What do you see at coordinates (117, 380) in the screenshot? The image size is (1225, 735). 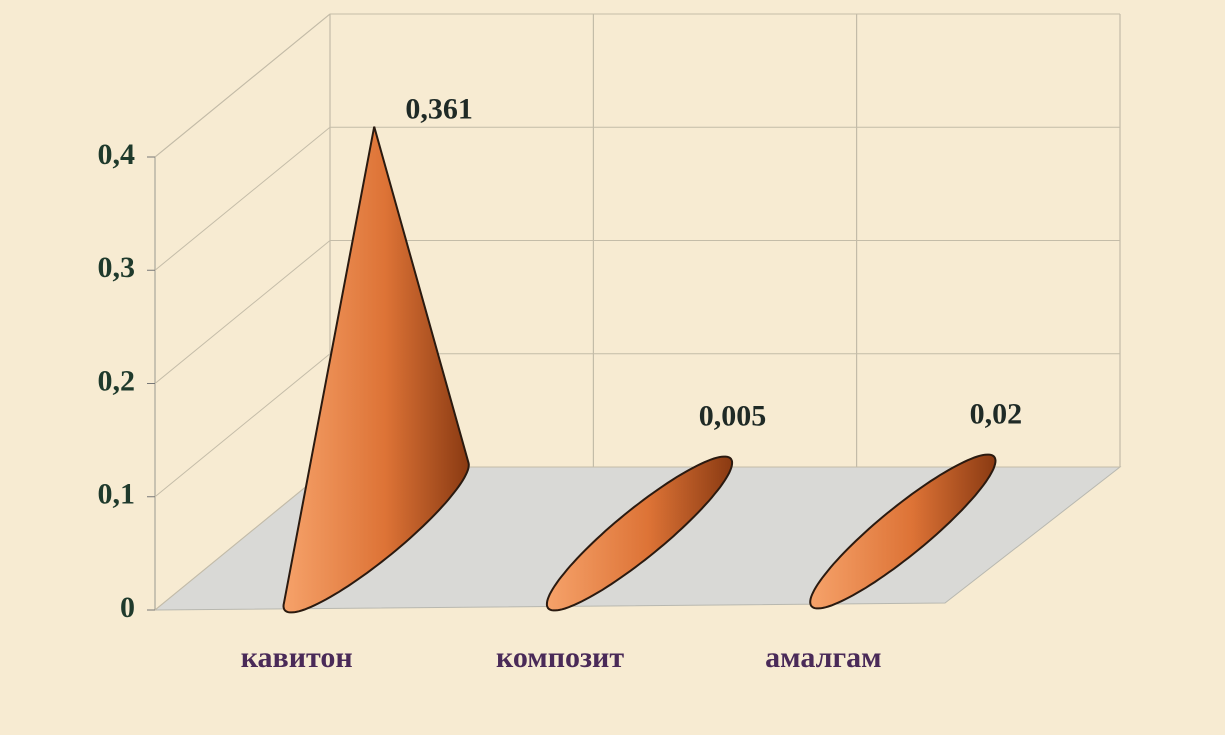 I see `y-tick-label: 0,2` at bounding box center [117, 380].